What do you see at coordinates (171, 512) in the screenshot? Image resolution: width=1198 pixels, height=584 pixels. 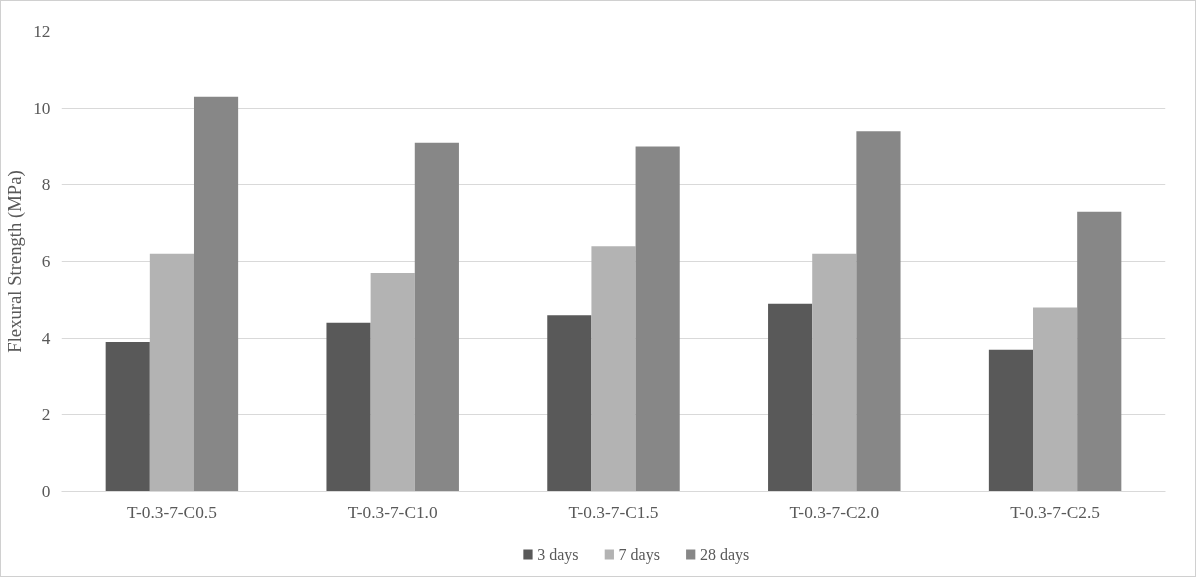 I see `x-tick-label: T-0.3-7-C0.5` at bounding box center [171, 512].